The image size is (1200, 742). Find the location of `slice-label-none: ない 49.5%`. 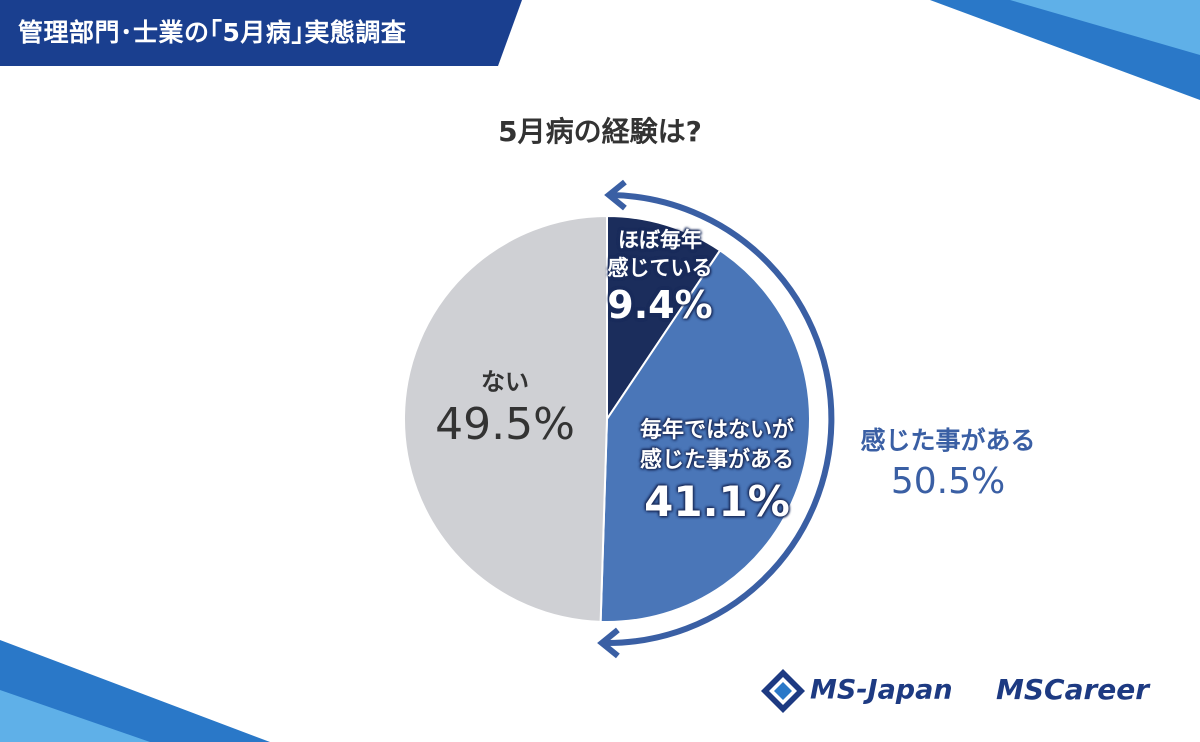

slice-label-none: ない 49.5% is located at coordinates (505, 409).